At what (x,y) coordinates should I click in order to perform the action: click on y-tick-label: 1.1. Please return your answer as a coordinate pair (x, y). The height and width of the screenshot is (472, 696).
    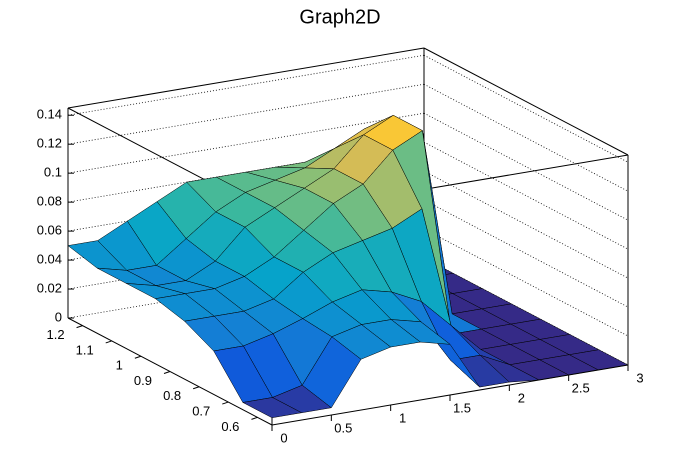
    Looking at the image, I should click on (85, 349).